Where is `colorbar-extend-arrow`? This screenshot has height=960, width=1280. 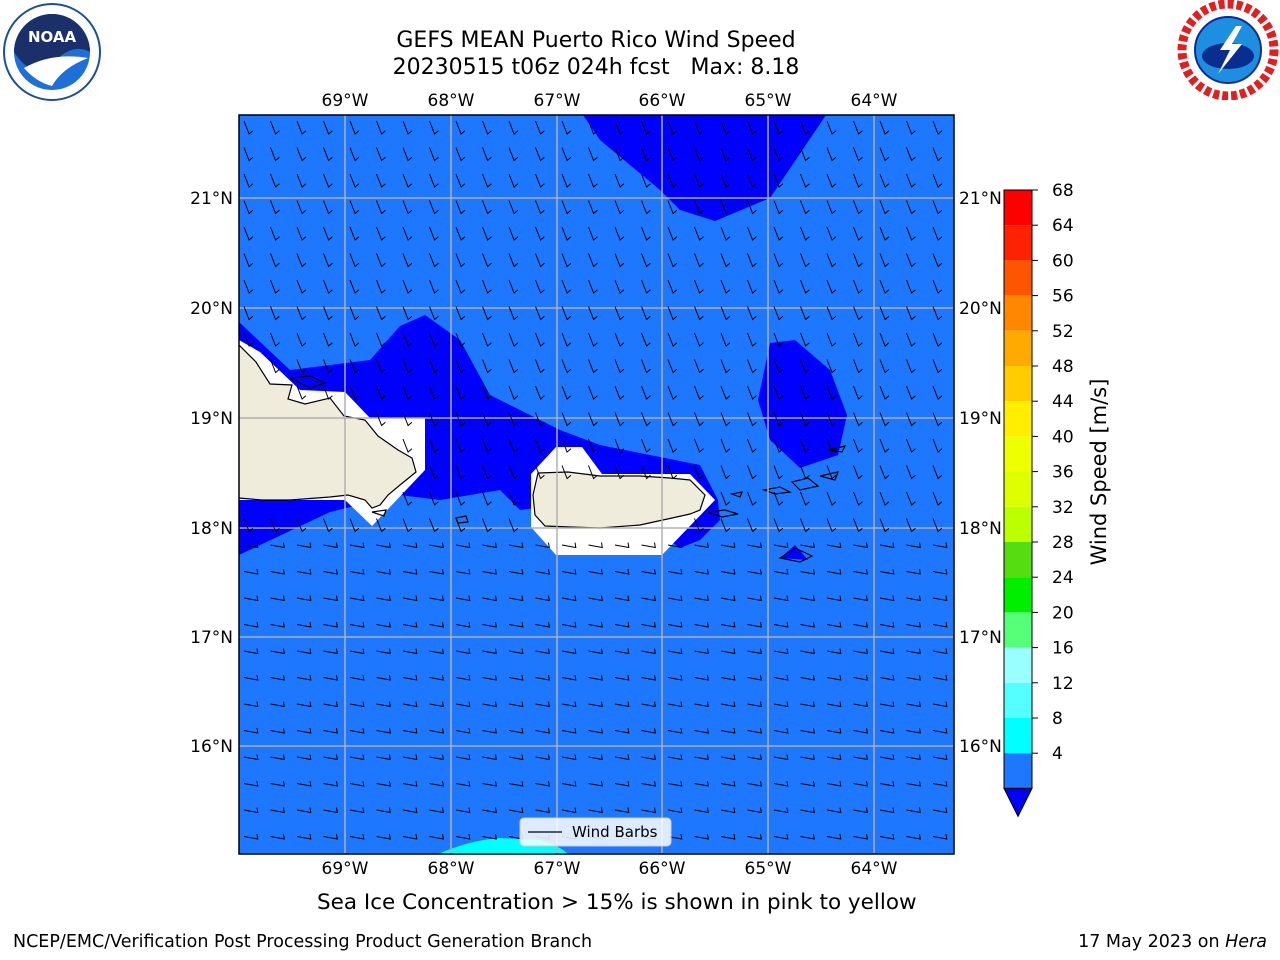
colorbar-extend-arrow is located at coordinates (1018, 802).